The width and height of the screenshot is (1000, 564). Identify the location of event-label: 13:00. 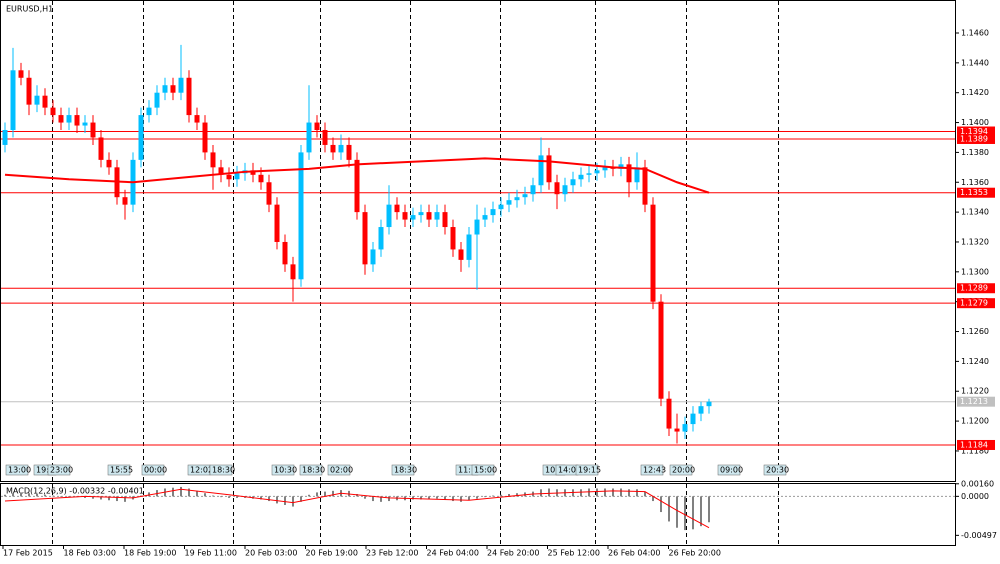
(19, 470).